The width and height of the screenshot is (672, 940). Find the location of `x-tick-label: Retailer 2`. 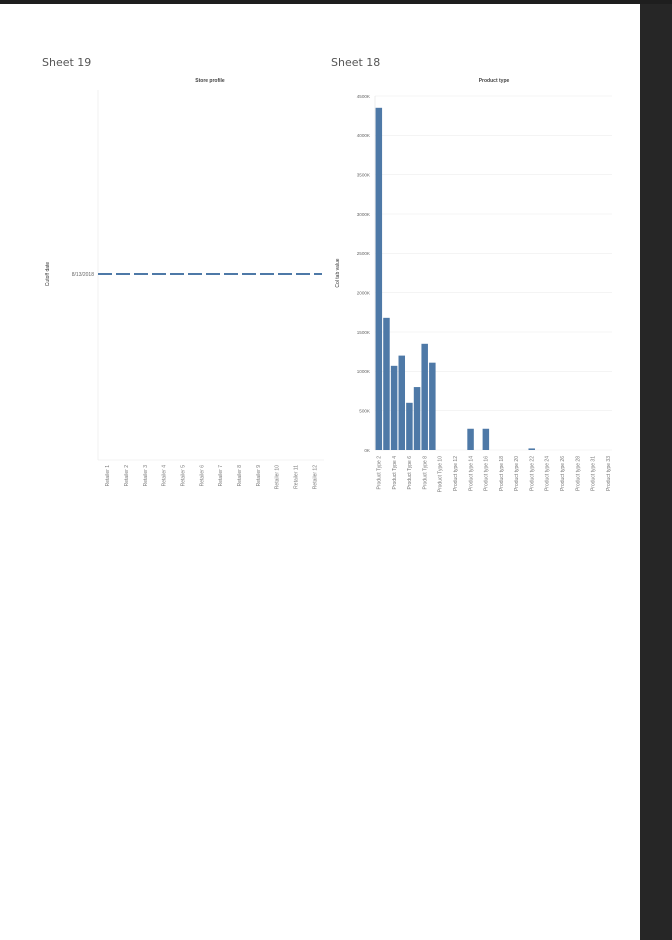

x-tick-label: Retailer 2 is located at coordinates (127, 476).